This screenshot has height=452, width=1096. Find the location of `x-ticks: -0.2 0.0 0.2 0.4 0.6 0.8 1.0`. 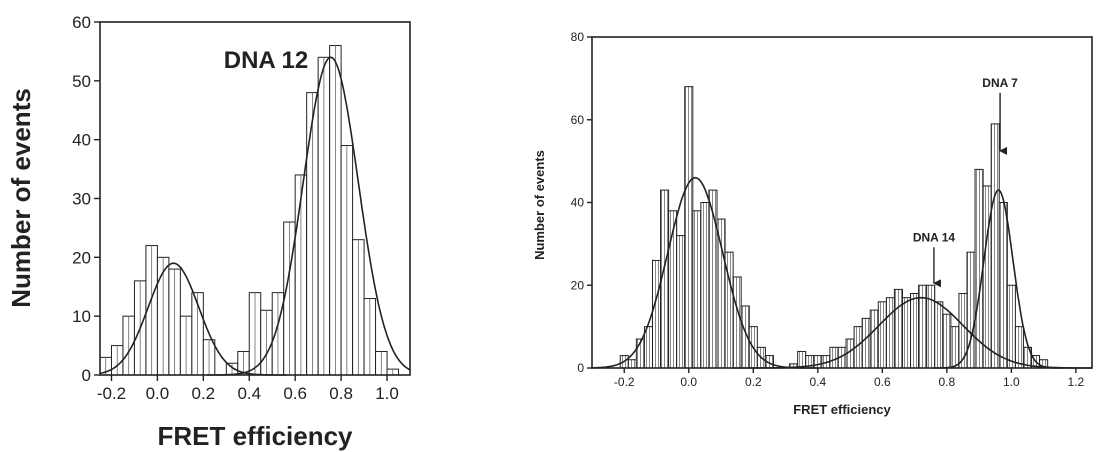

x-ticks: -0.2 0.0 0.2 0.4 0.6 0.8 1.0 is located at coordinates (248, 389).